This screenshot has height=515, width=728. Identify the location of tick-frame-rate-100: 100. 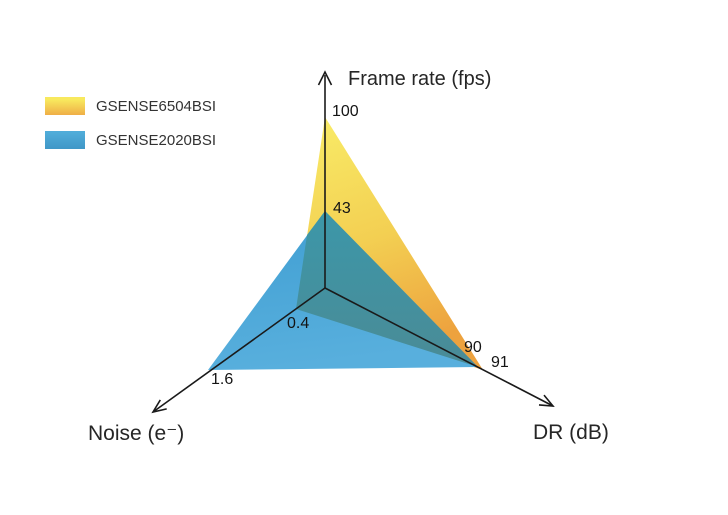
(345, 111).